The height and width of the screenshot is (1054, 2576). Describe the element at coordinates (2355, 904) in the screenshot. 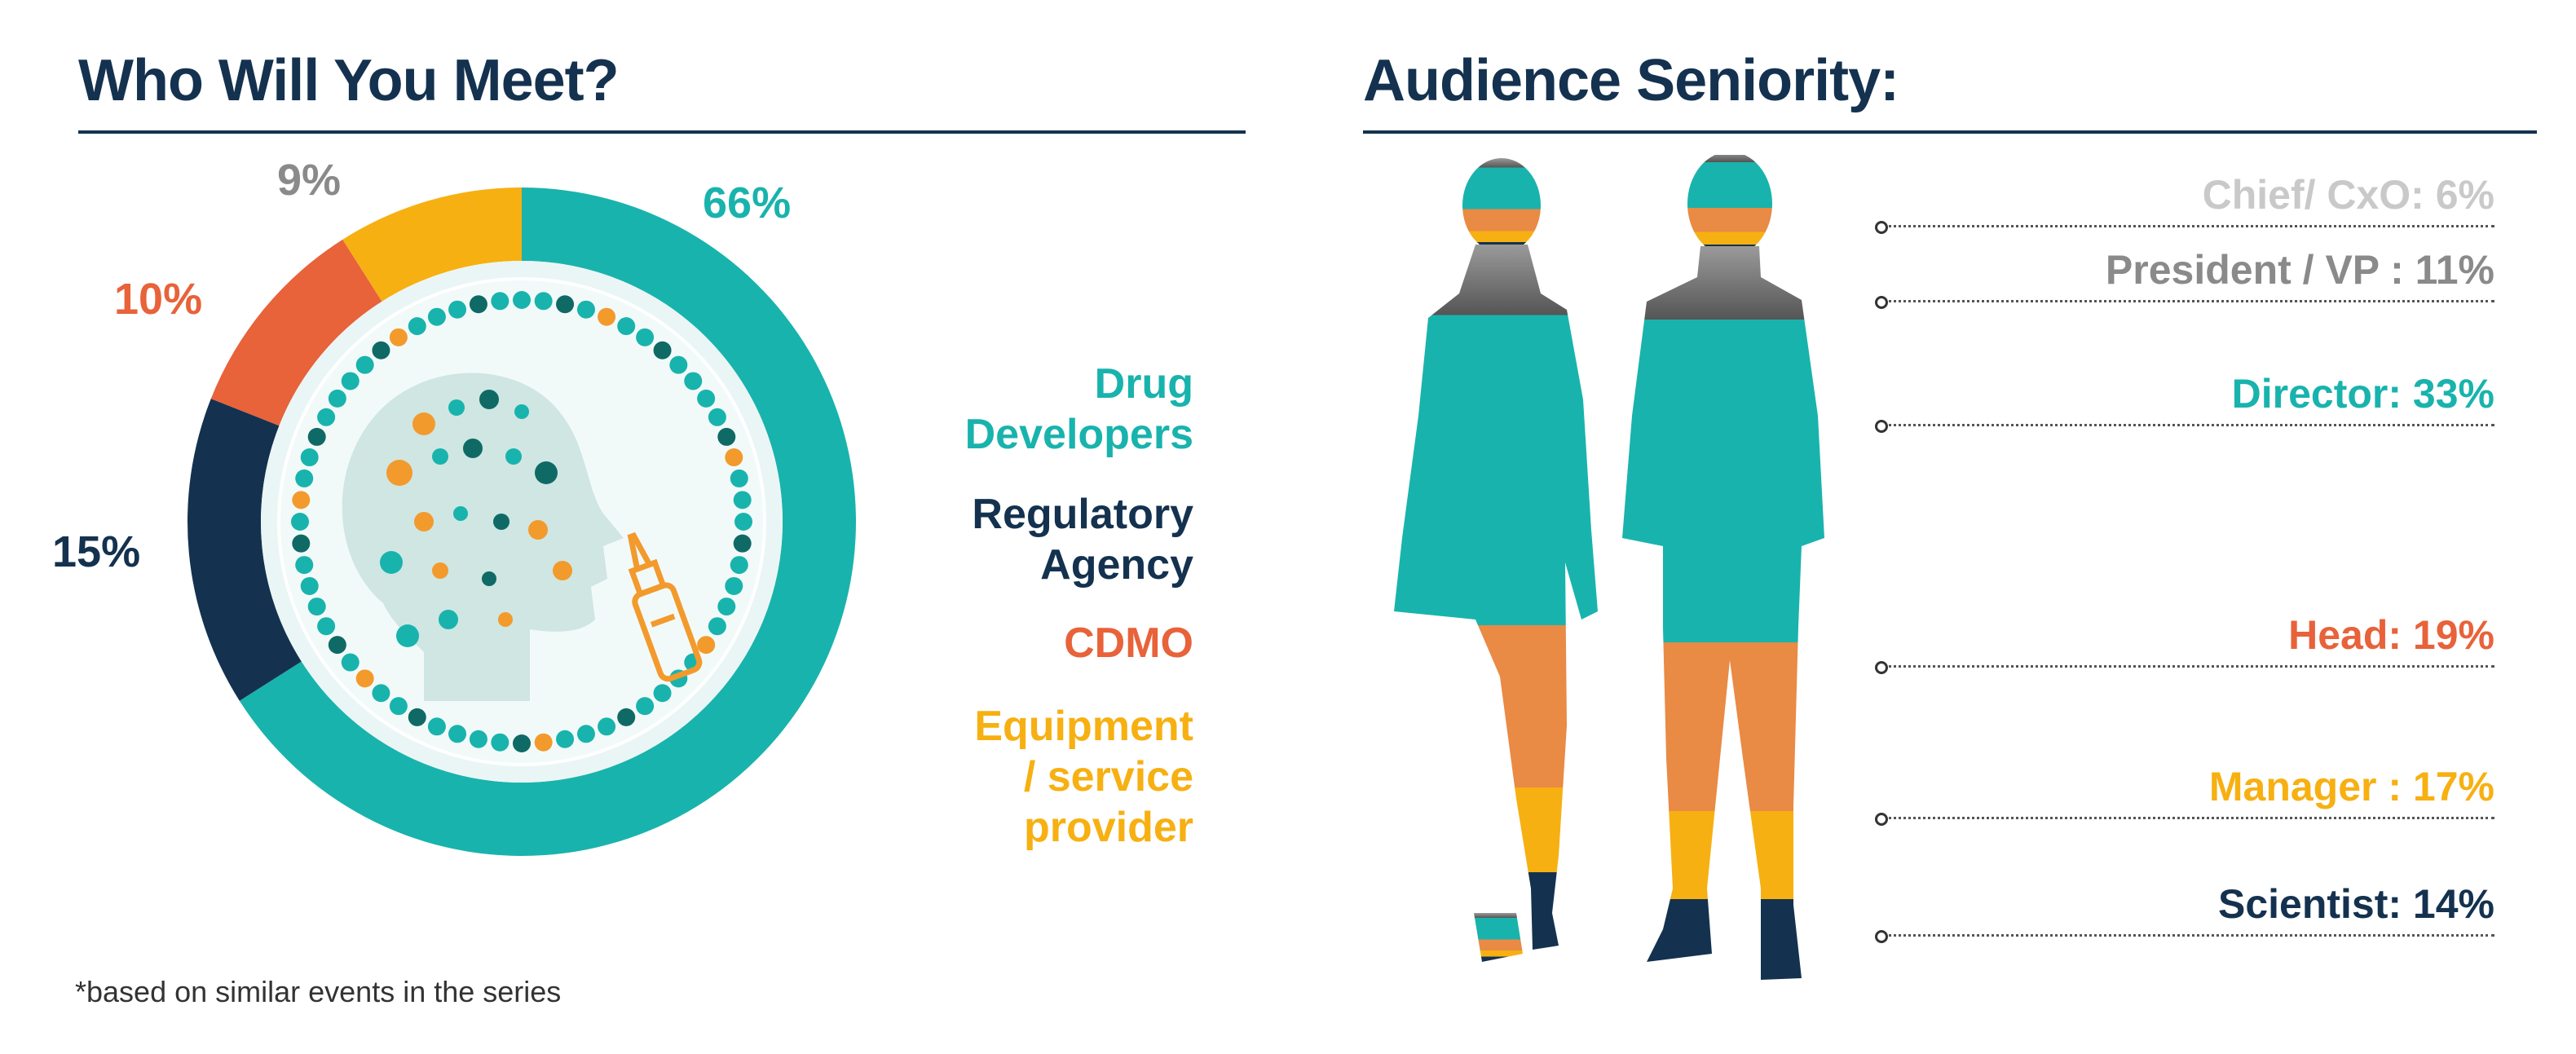

I see `seniority-label-scientist: Scientist: 14%` at that location.